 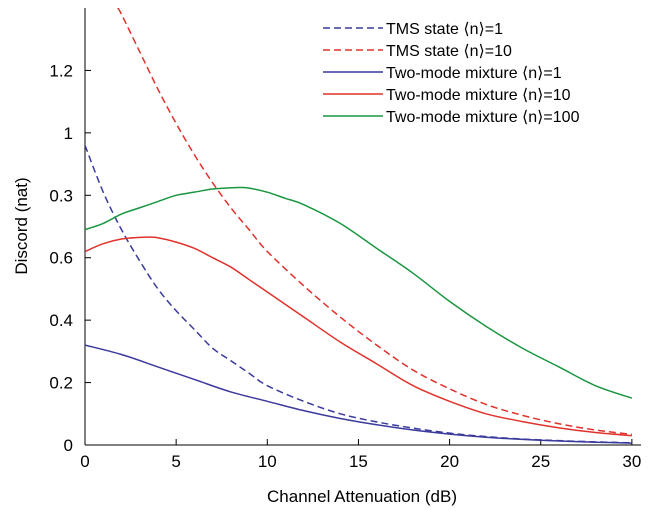 What do you see at coordinates (68, 133) in the screenshot?
I see `y-tick-label: 1` at bounding box center [68, 133].